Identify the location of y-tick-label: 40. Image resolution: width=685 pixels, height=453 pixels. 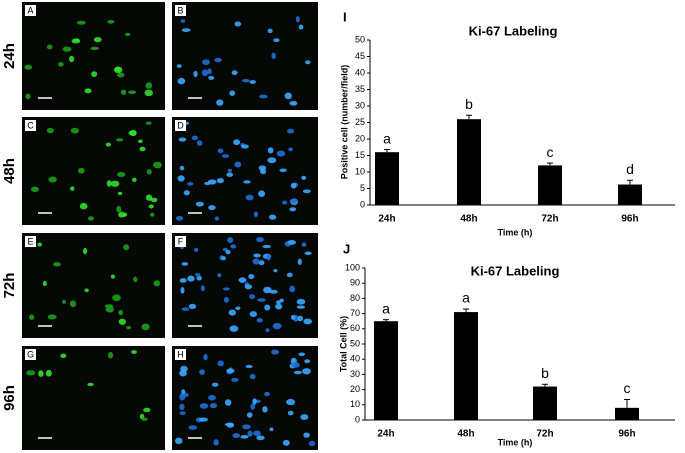
(360, 72).